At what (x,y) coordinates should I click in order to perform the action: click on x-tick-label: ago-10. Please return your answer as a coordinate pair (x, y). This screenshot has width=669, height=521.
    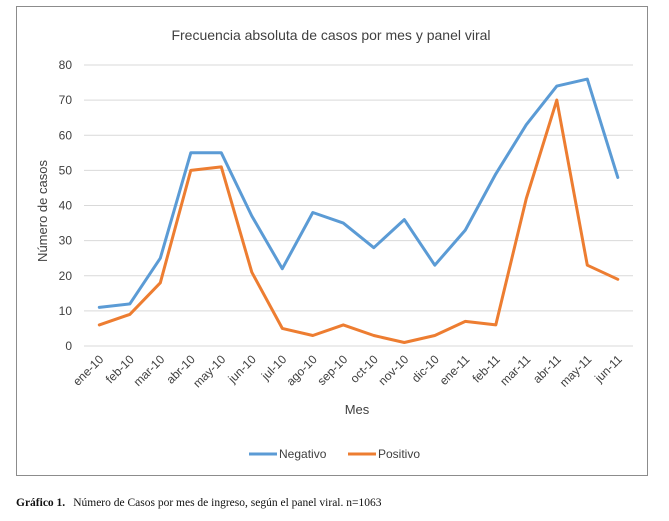
    Looking at the image, I should click on (302, 370).